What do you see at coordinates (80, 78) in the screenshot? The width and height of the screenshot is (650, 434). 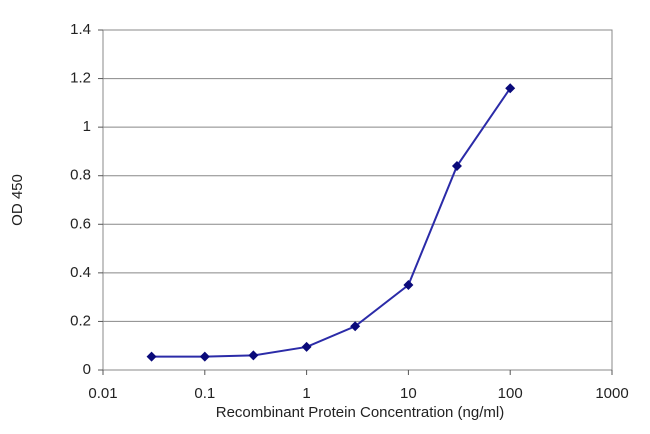 I see `y-tick-label: 1.2` at bounding box center [80, 78].